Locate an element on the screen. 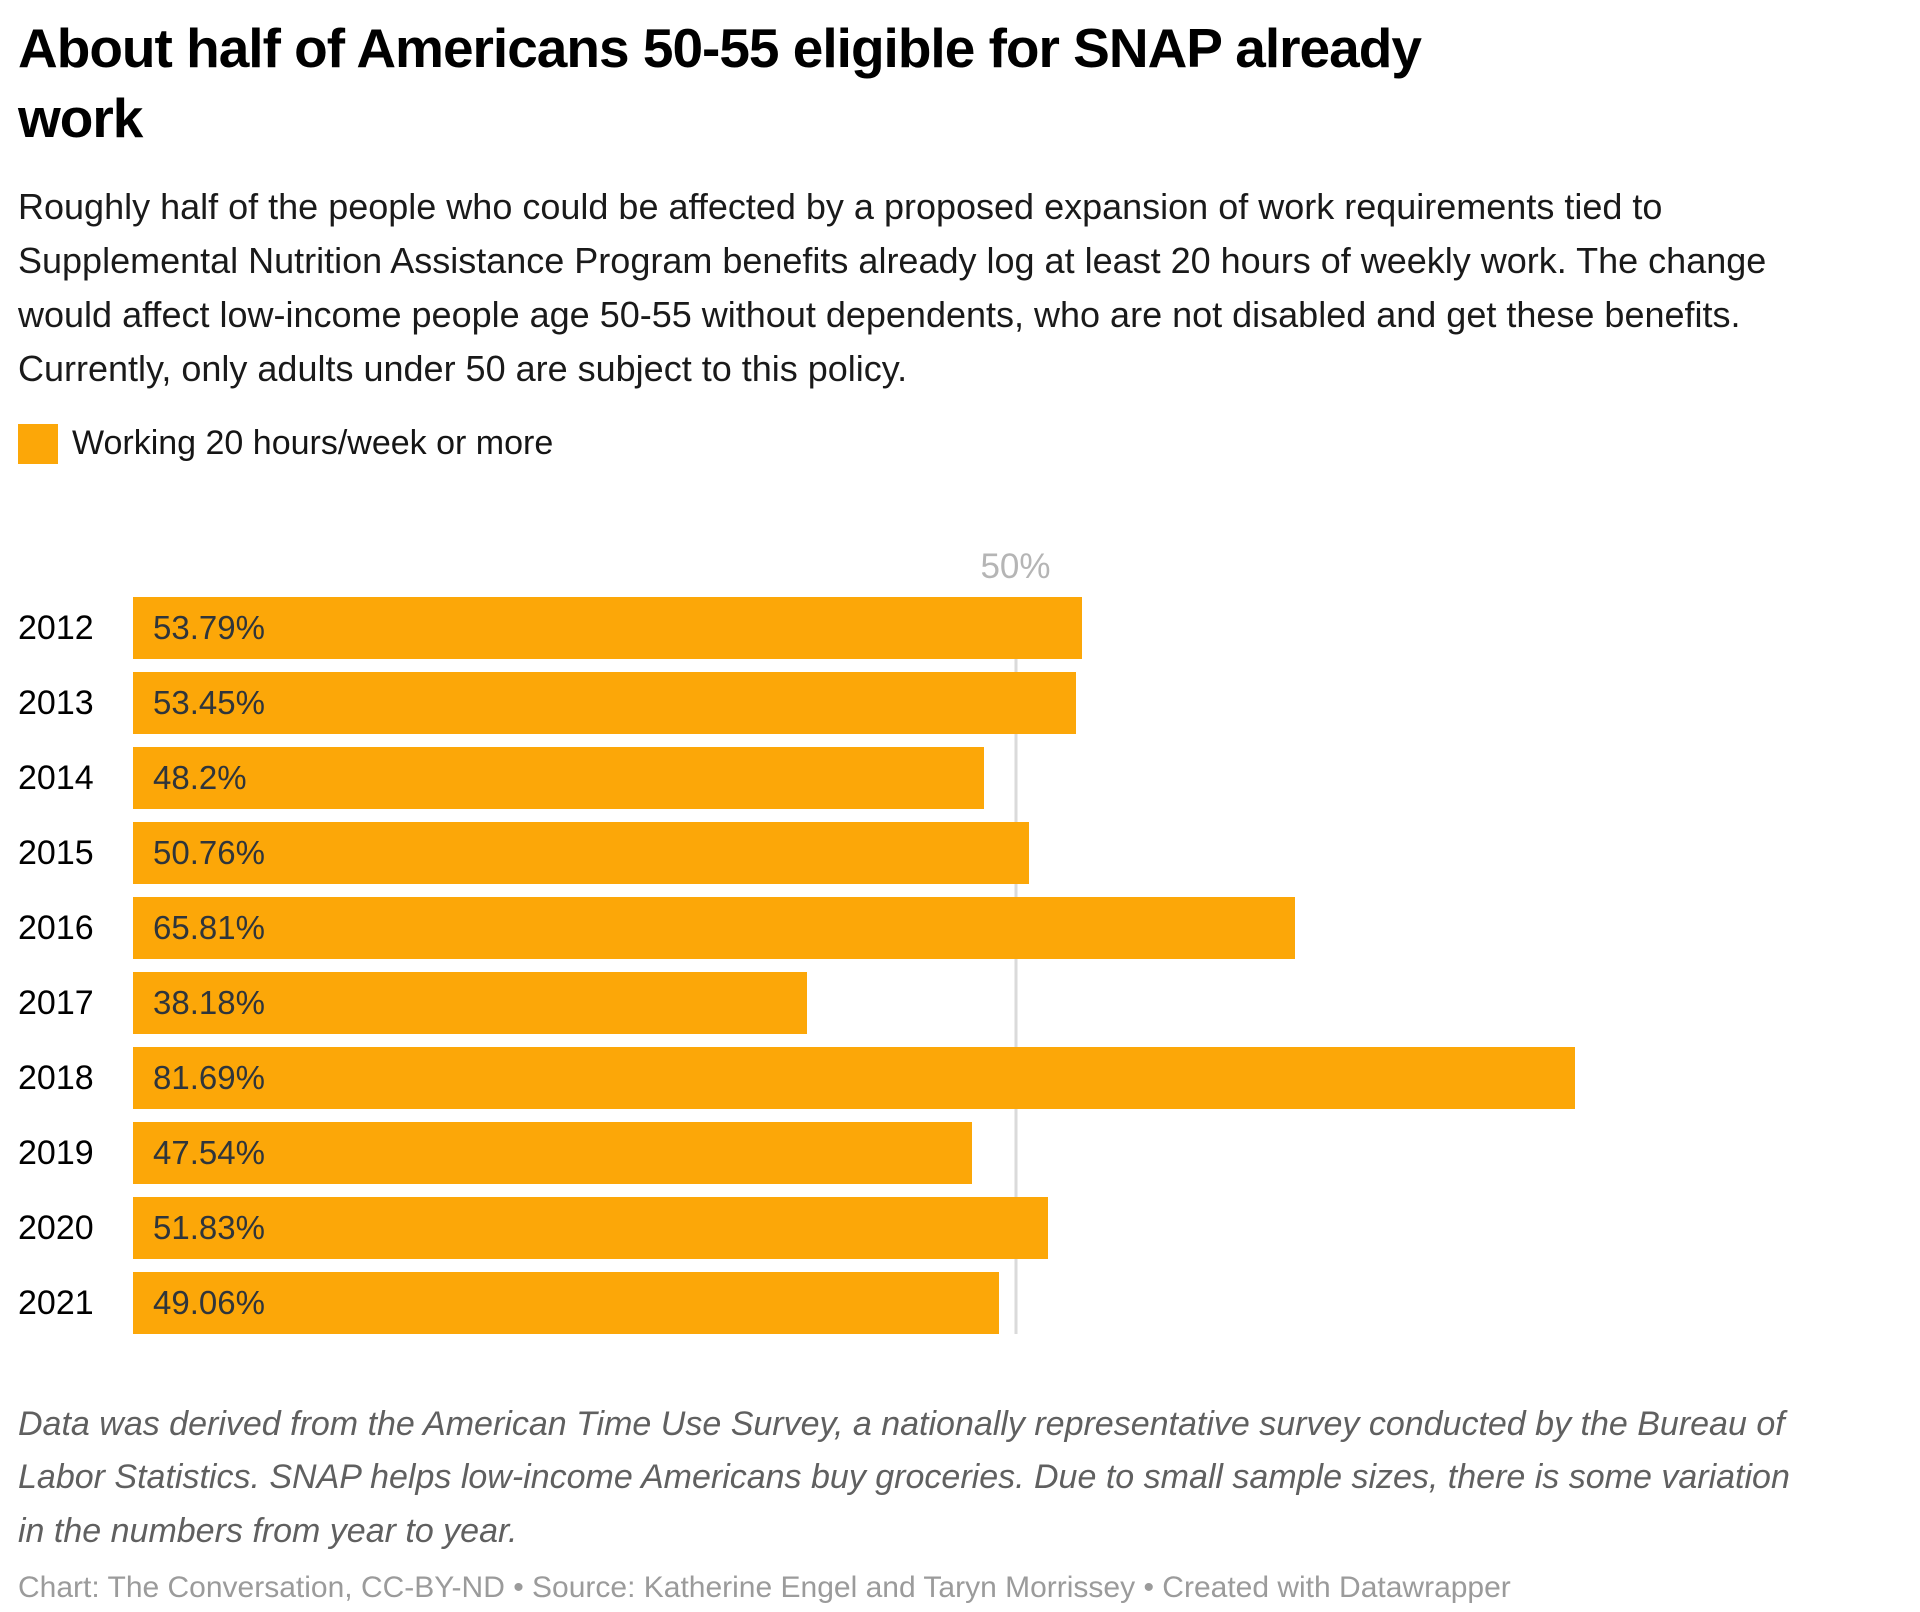 The height and width of the screenshot is (1612, 1920). year-label: 2013 is located at coordinates (56, 702).